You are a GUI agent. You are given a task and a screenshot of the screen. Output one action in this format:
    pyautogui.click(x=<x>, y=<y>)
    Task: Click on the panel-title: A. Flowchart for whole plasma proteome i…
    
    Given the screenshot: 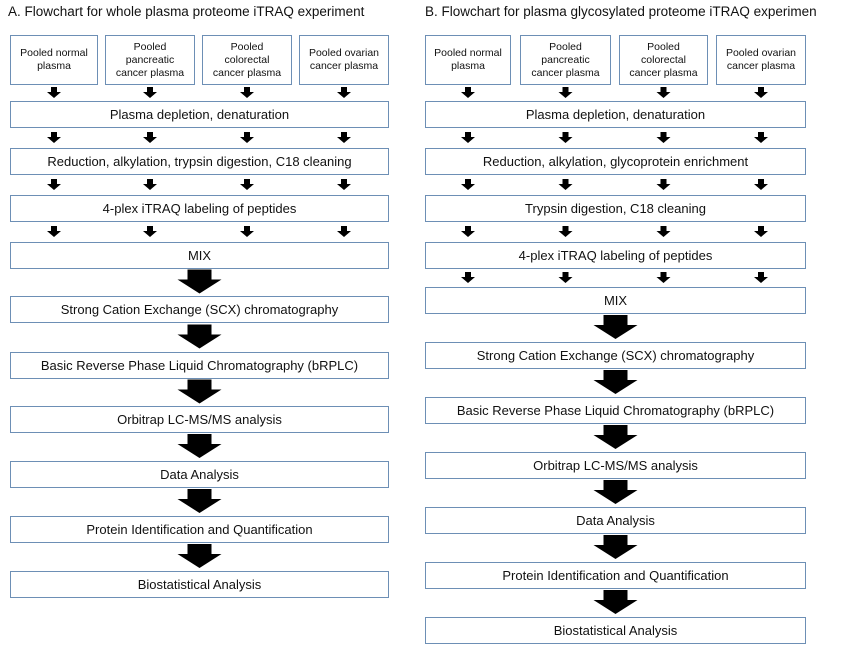 What is the action you would take?
    pyautogui.click(x=186, y=11)
    